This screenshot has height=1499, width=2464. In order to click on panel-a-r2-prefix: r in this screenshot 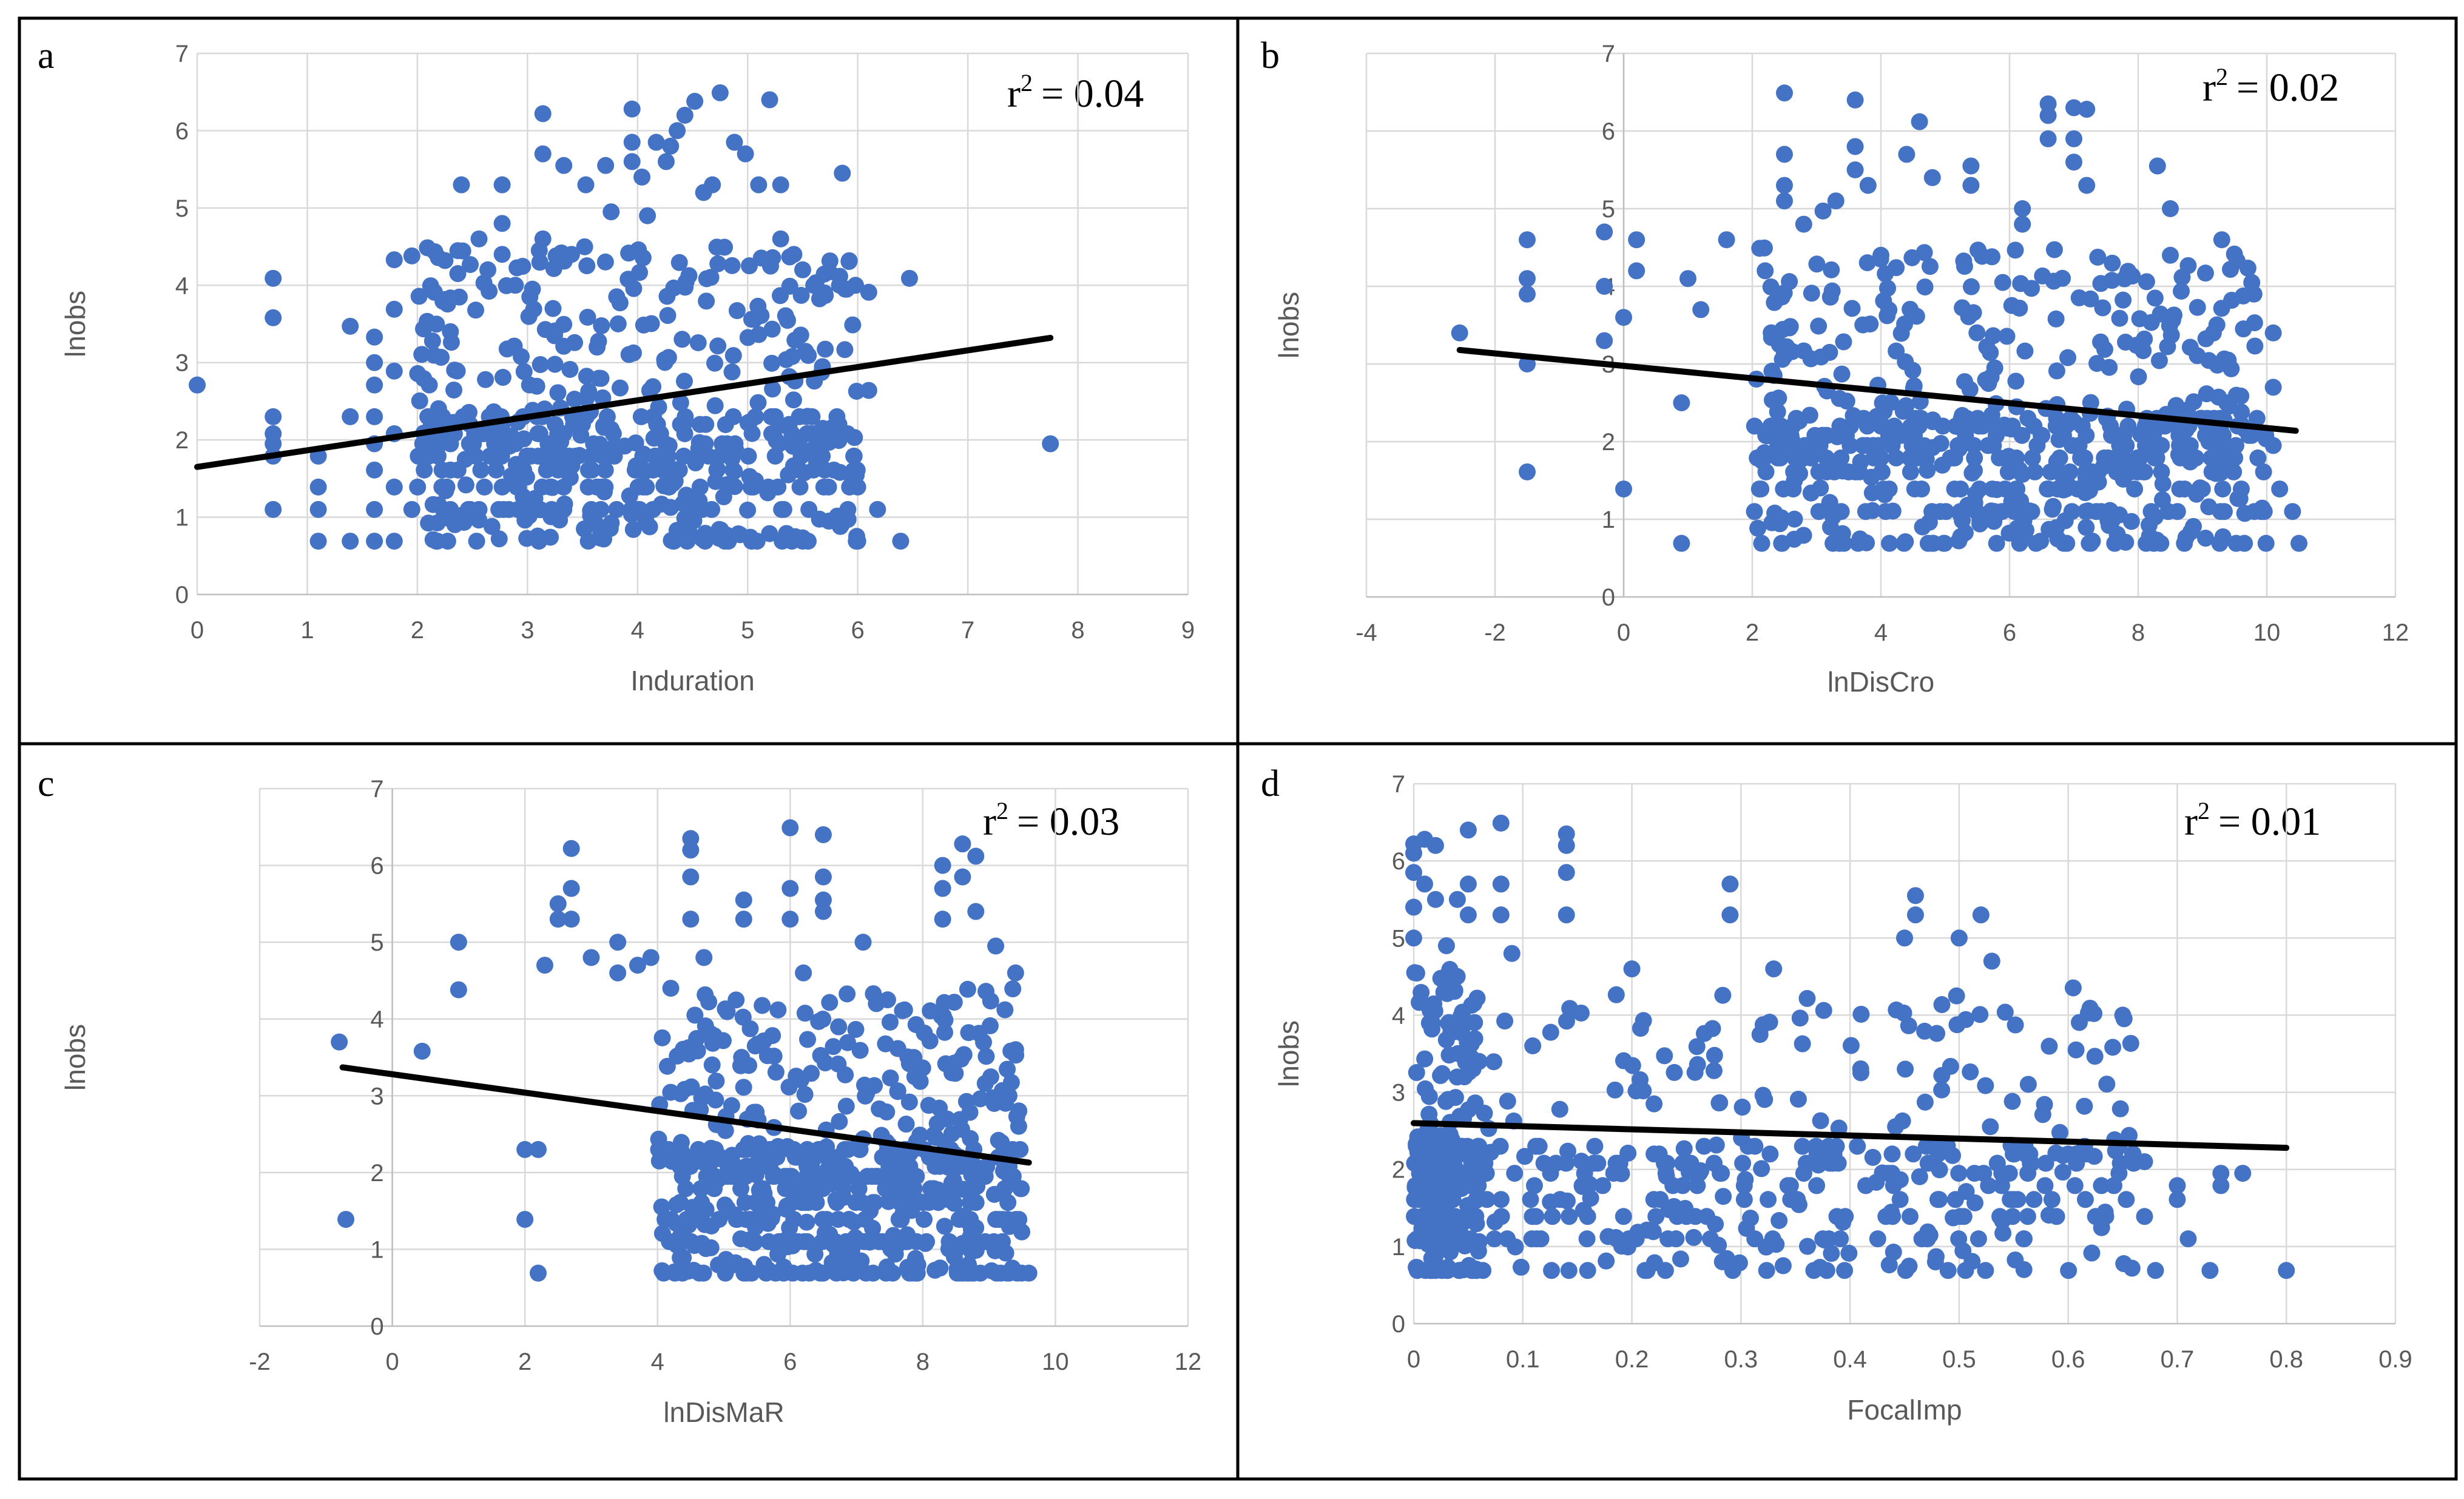, I will do `click(1014, 94)`.